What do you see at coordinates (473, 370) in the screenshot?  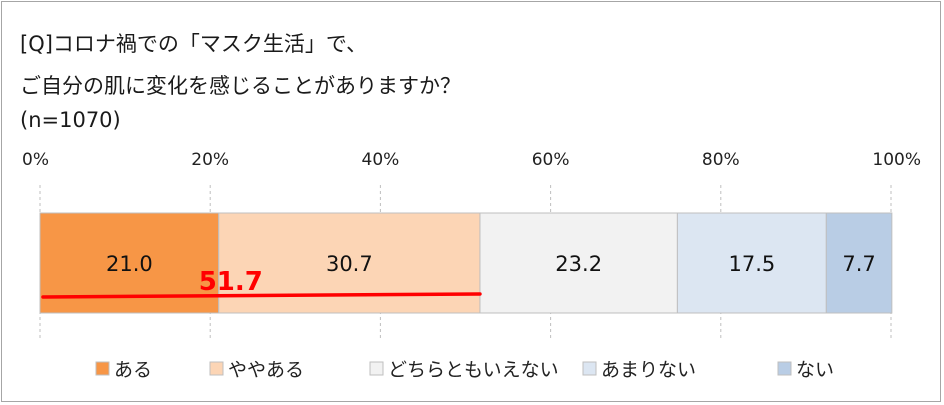 I see `legend-label: どちらともいえない` at bounding box center [473, 370].